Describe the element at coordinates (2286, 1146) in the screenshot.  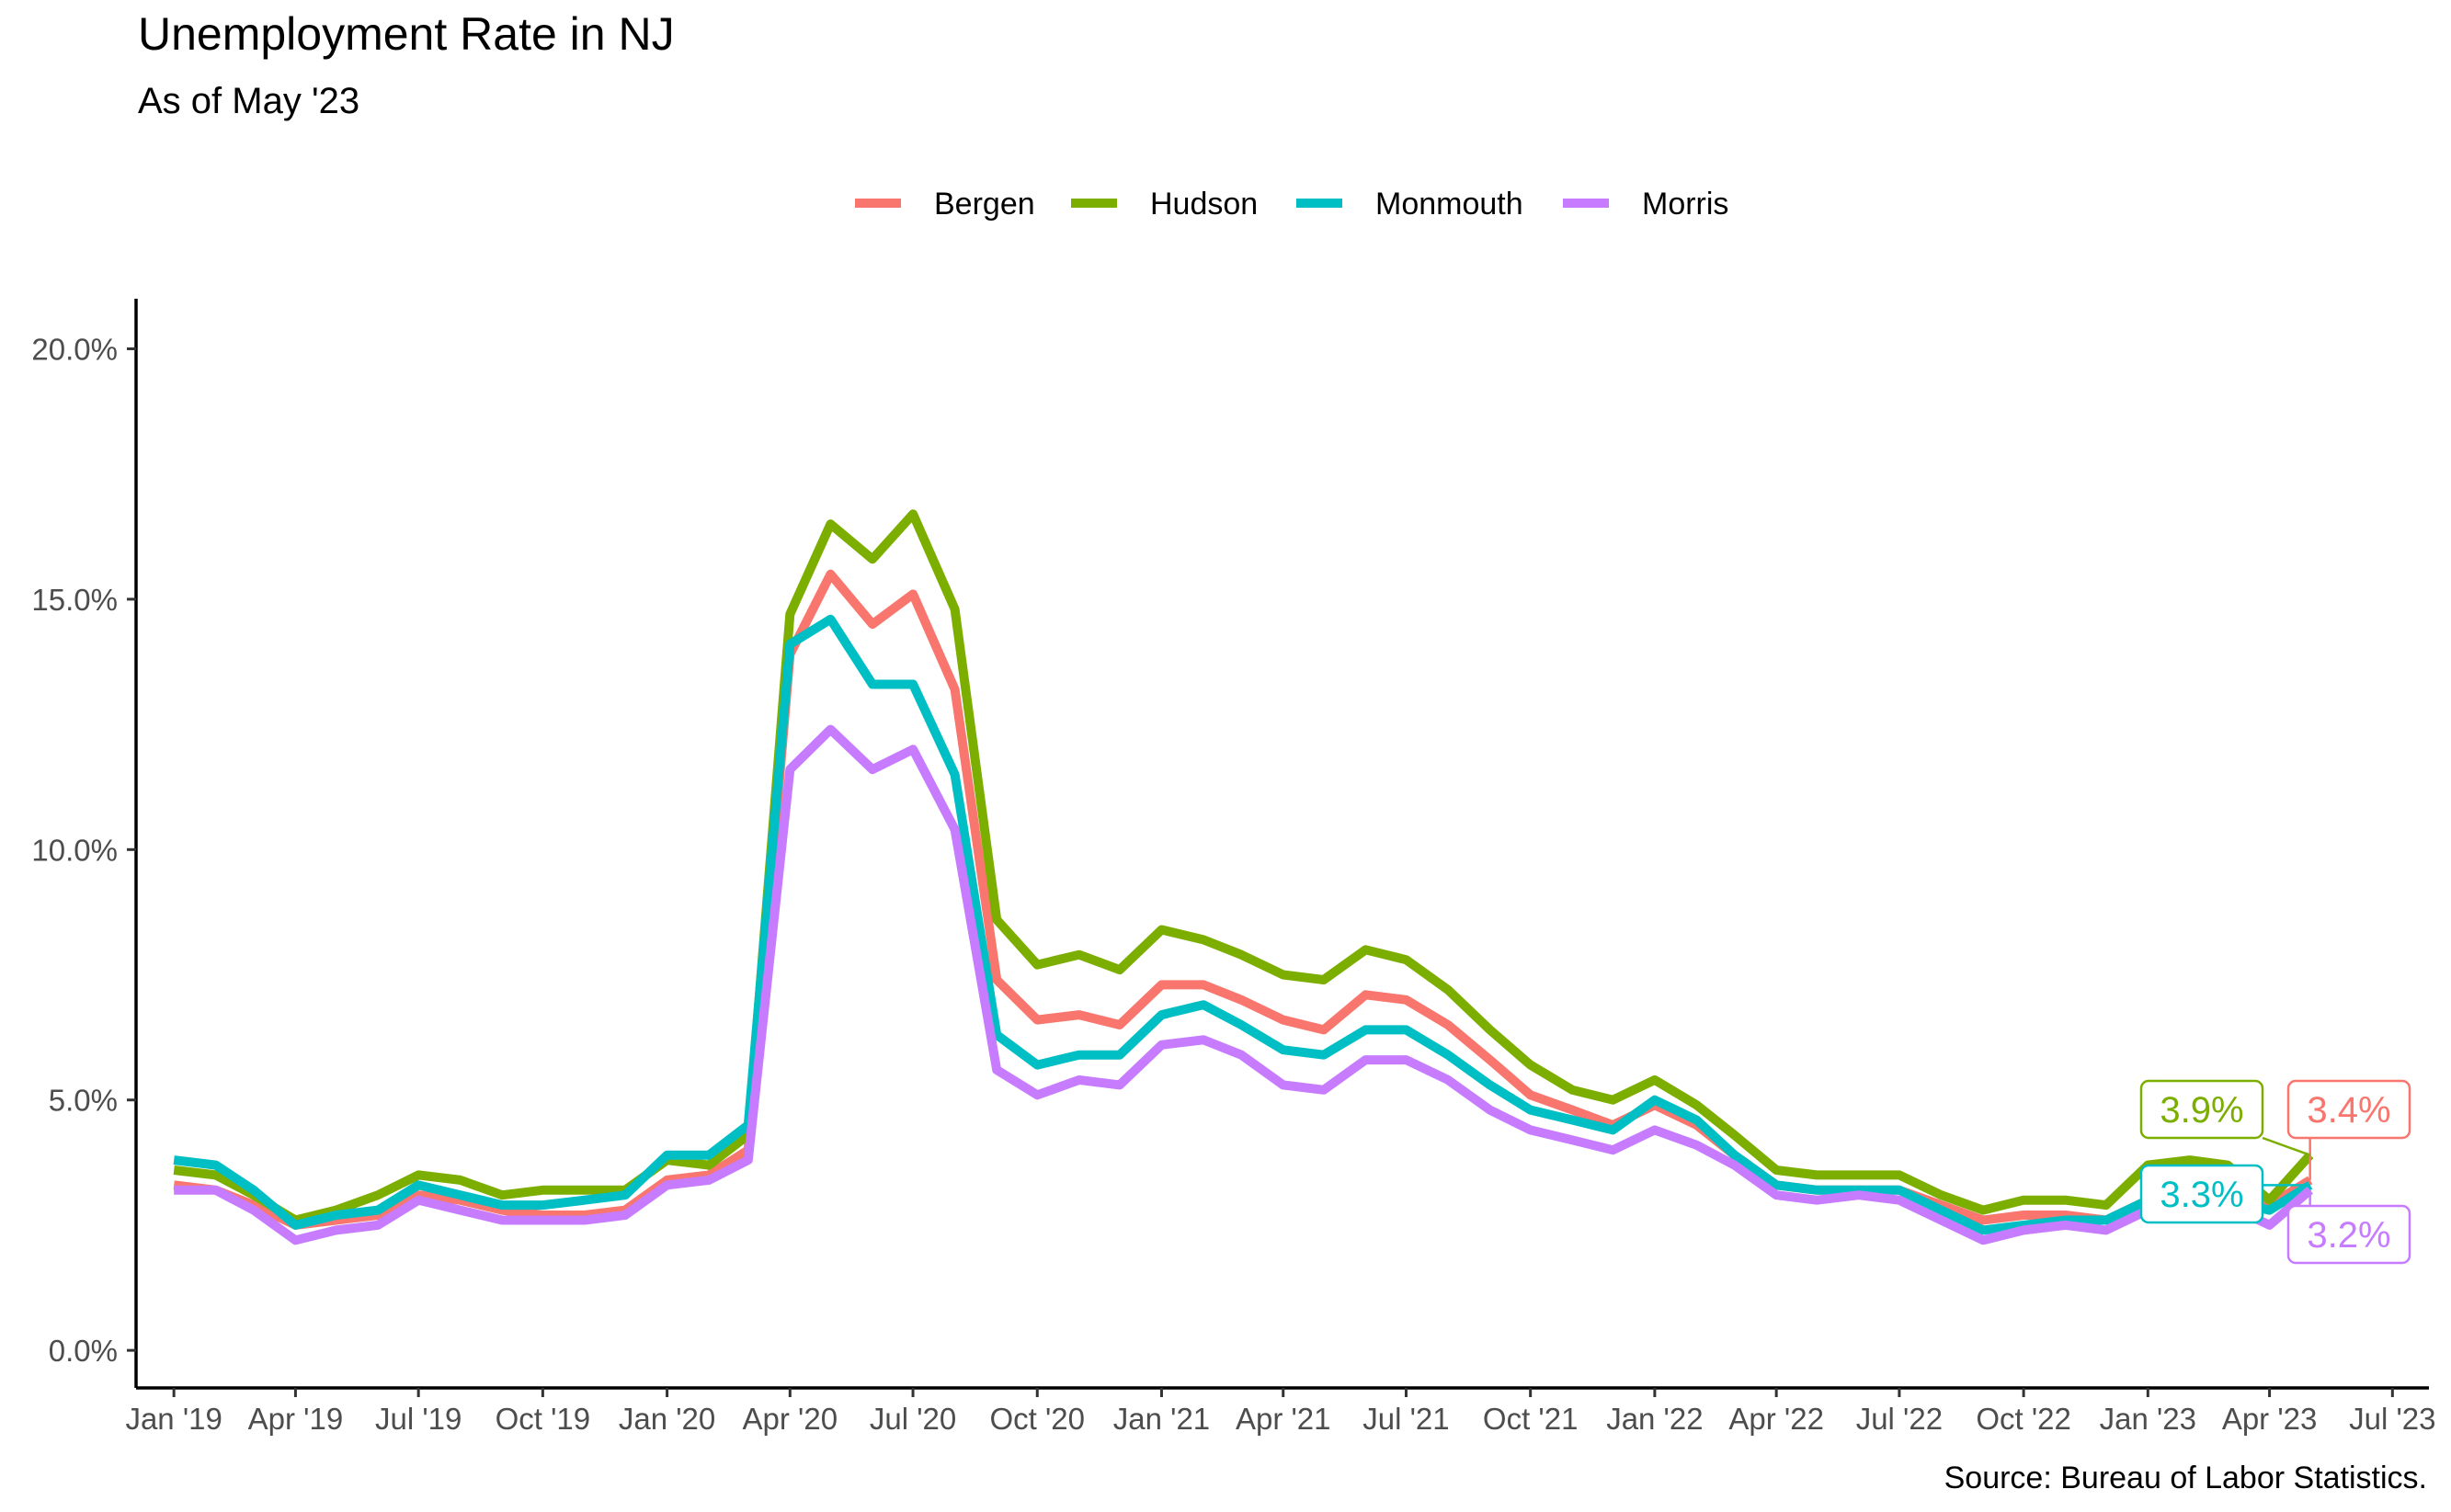
I see `end-label-connector-hudson` at that location.